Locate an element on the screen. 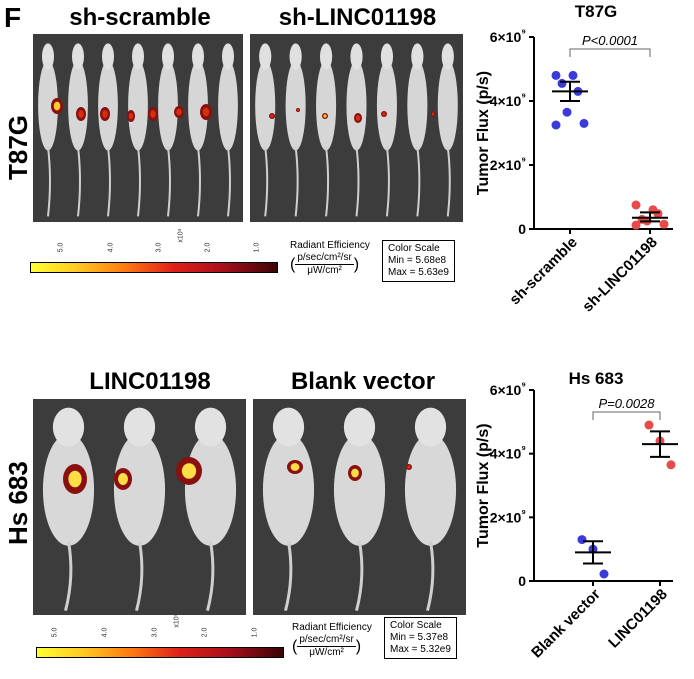  scale-ticks: 5.0 4.0 3.0 2.0 1.0 x10⁹ is located at coordinates (160, 630).